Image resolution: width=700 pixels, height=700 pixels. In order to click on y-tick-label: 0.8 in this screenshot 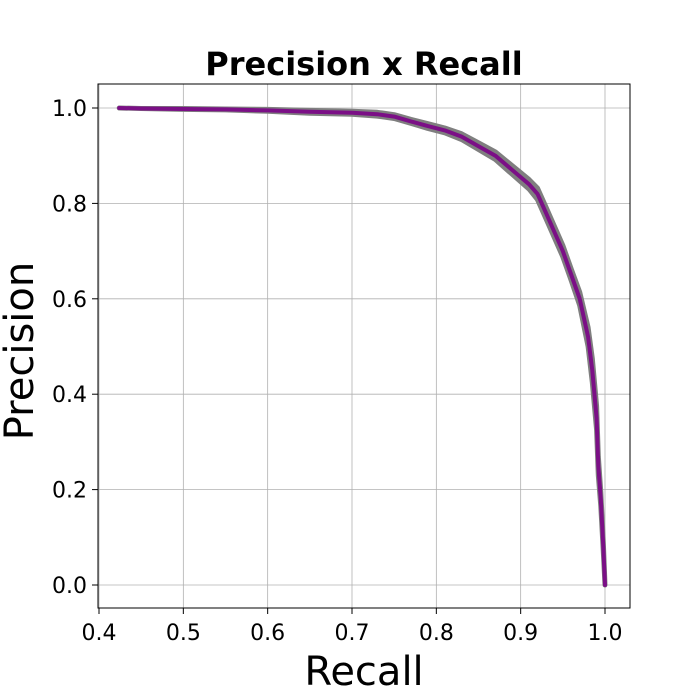, I will do `click(69, 204)`.